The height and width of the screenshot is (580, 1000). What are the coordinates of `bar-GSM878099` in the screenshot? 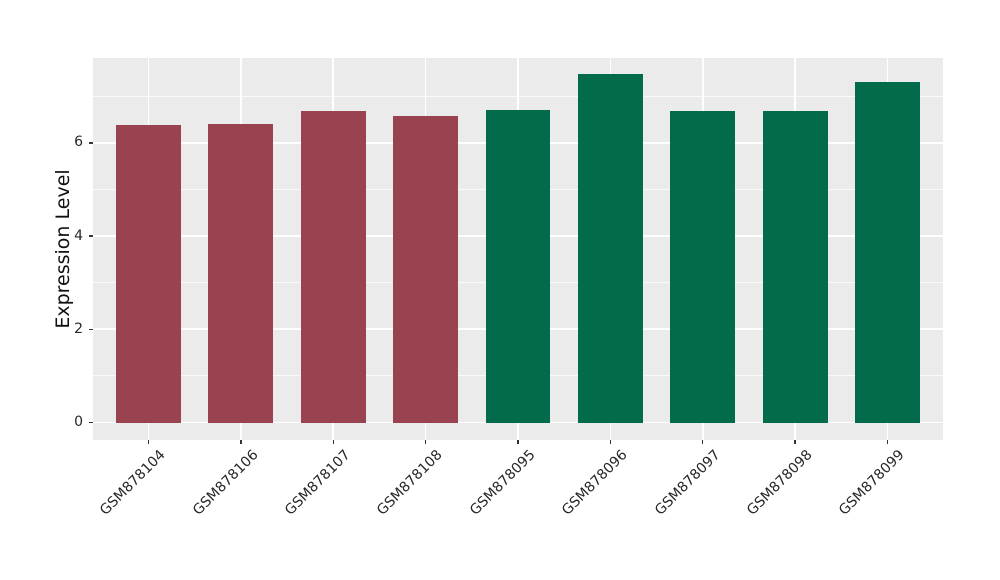 It's located at (887, 252).